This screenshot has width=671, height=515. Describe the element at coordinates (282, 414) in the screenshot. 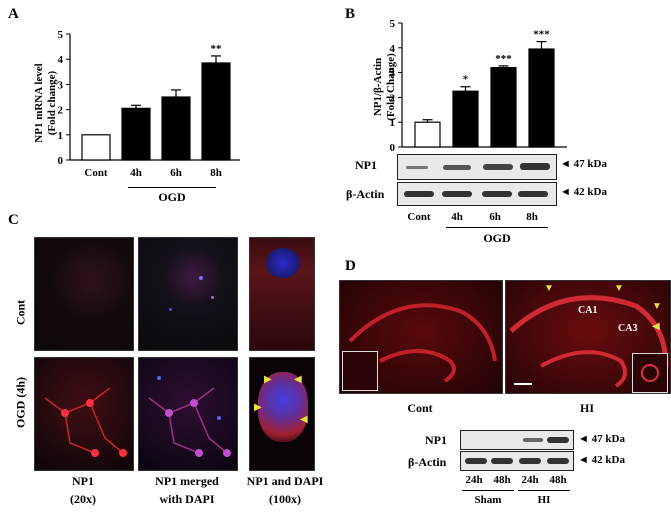

I see `micrograph-ogd-100x: ▶ ◀ ▶ ◀` at that location.